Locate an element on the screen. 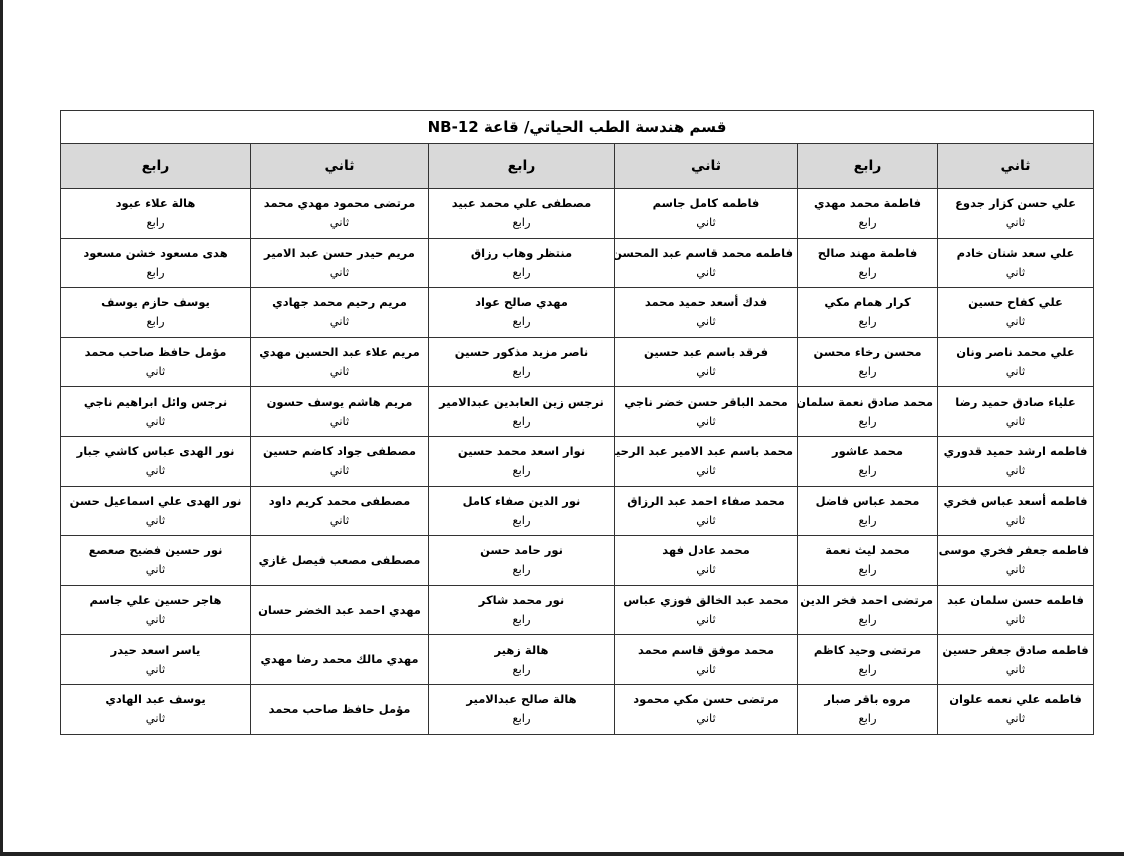 The image size is (1125, 856). table-cell: فاطمه صادق جعفر حسين ثاني is located at coordinates (1015, 659).